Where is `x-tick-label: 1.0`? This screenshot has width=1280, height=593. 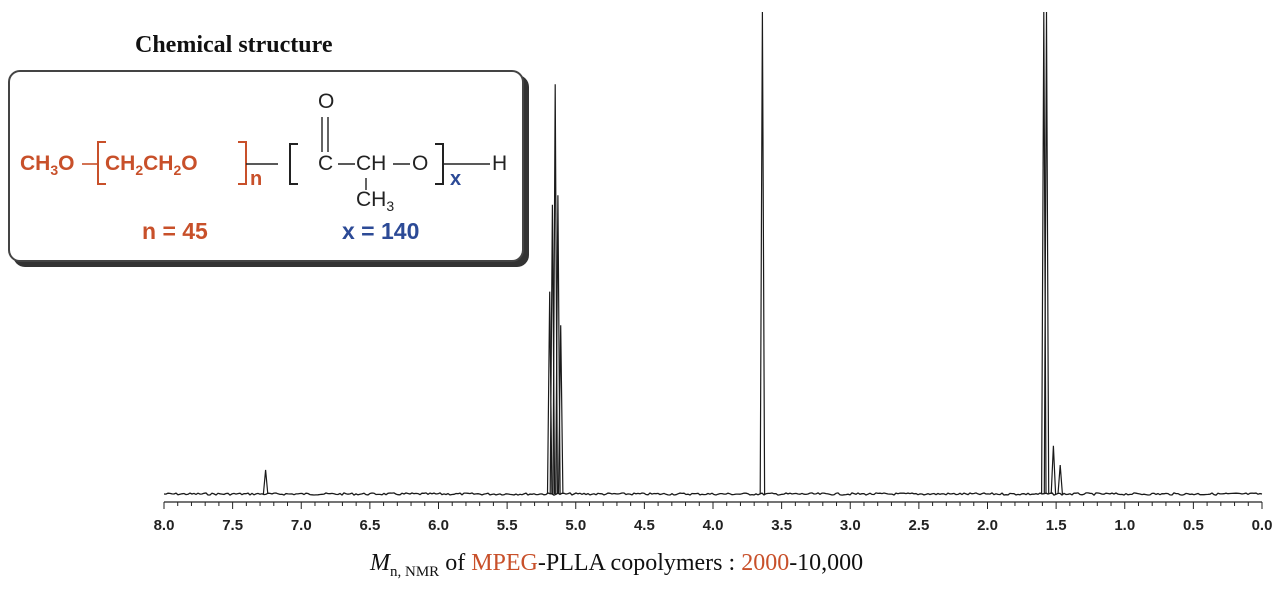 x-tick-label: 1.0 is located at coordinates (1124, 525).